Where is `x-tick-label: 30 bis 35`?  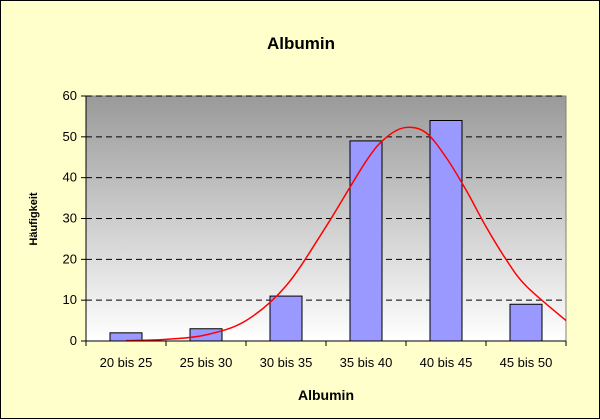
x-tick-label: 30 bis 35 is located at coordinates (286, 362).